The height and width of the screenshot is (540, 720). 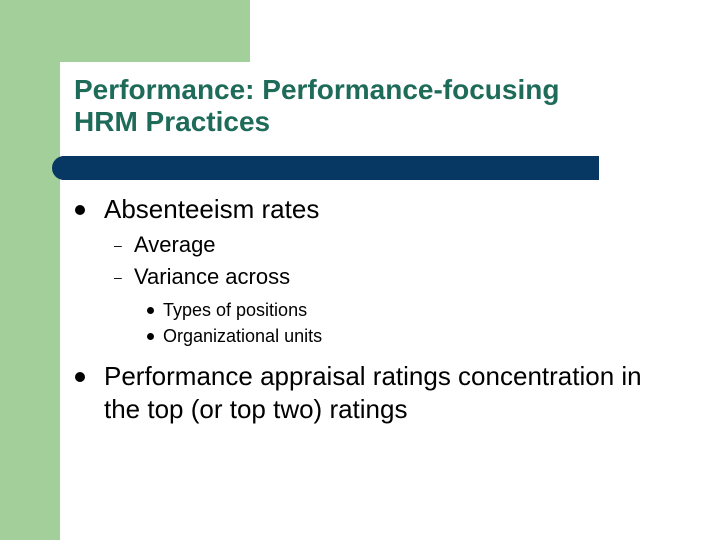 I want to click on sub-sub-bullet-units: Organizational units, so click(x=243, y=336).